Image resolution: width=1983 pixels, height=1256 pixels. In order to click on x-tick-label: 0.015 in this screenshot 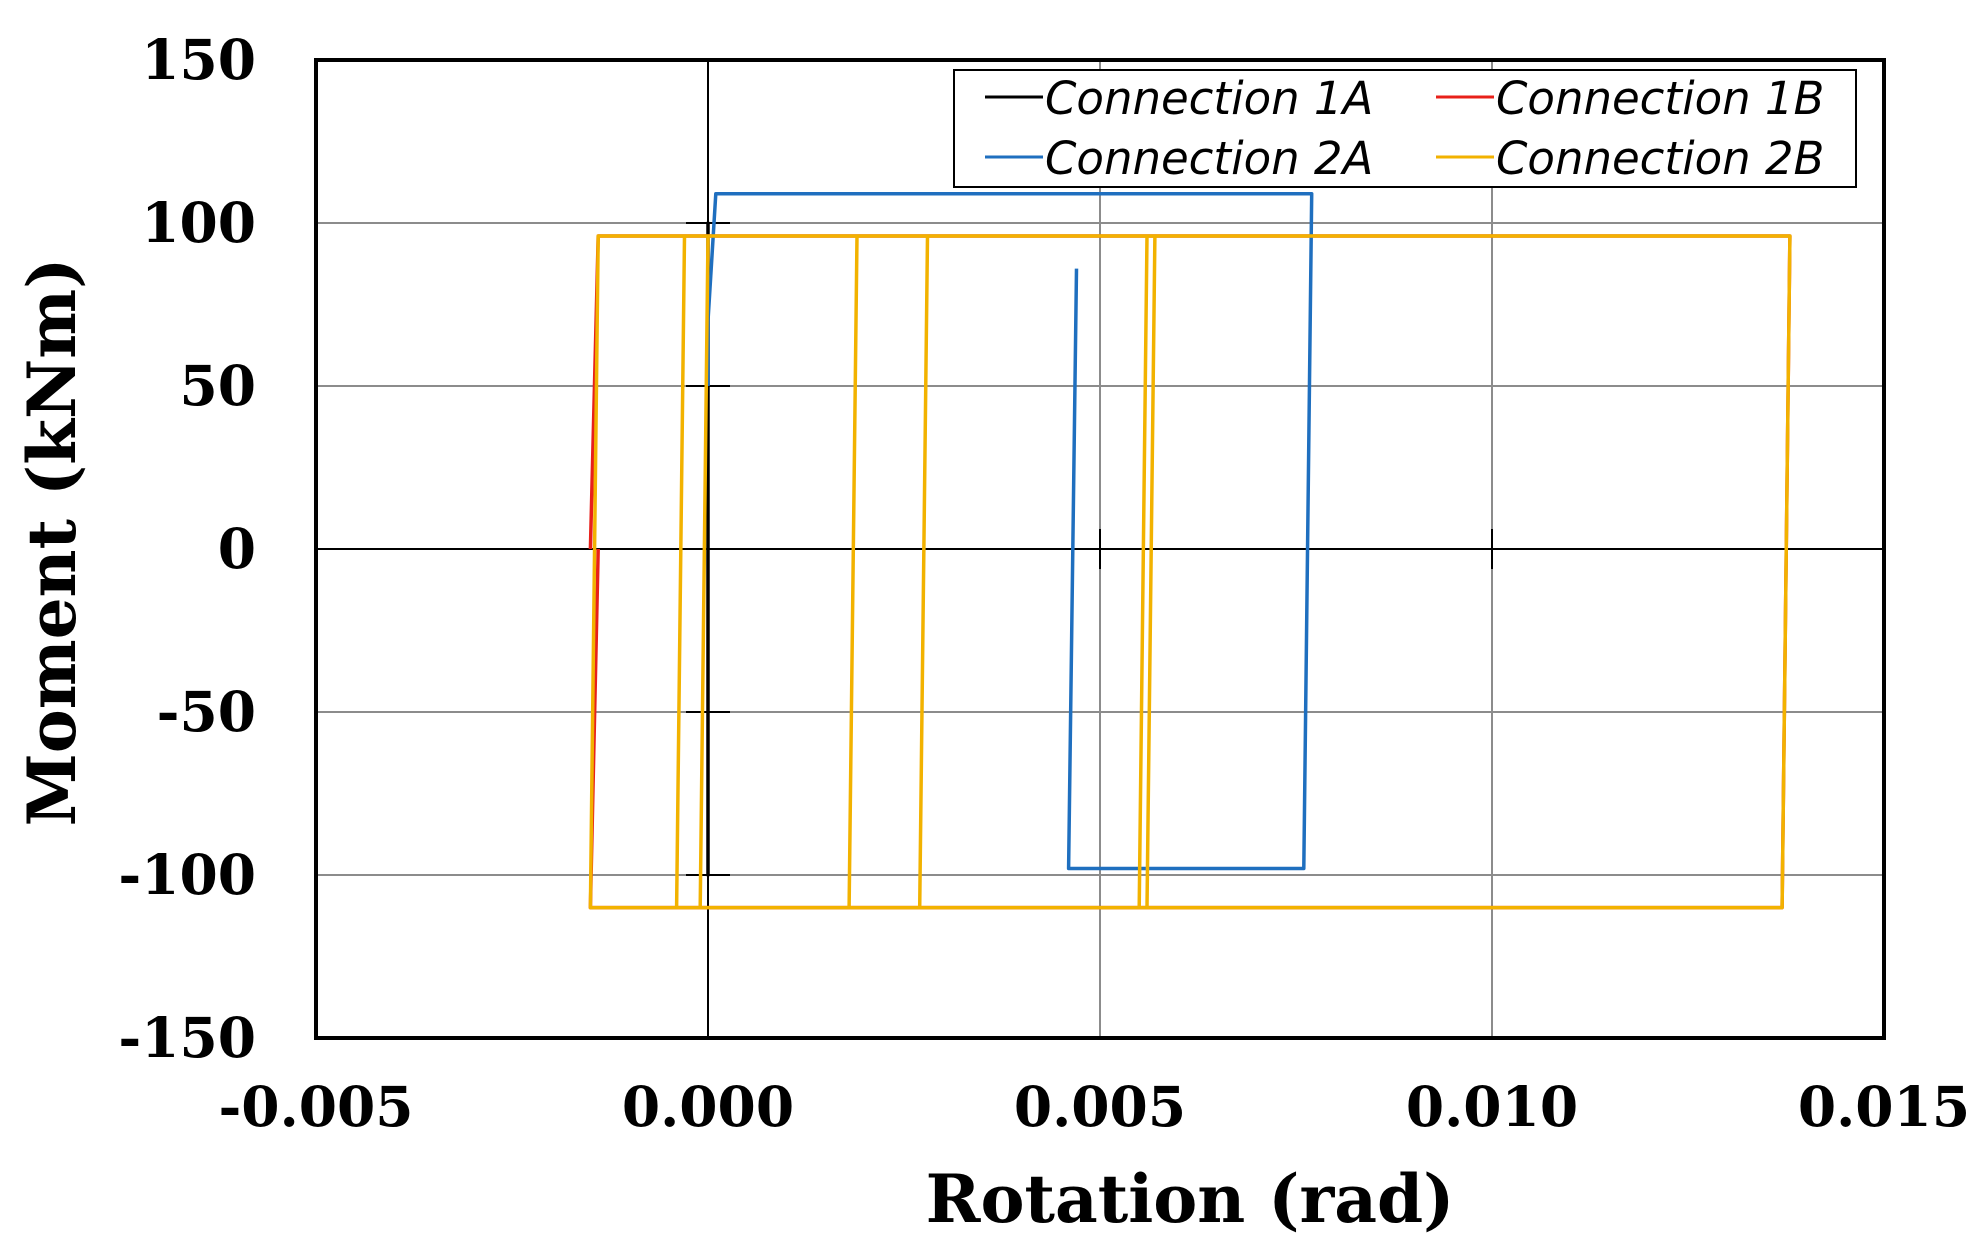, I will do `click(1884, 1106)`.